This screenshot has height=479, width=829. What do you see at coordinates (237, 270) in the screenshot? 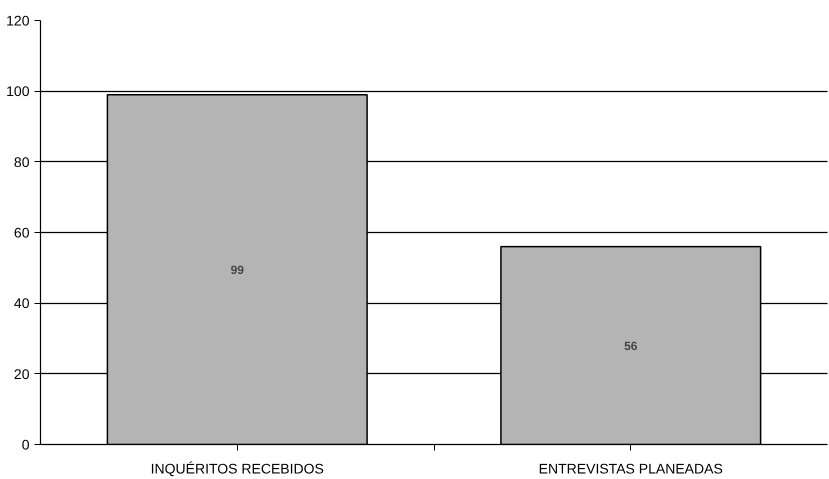
I see `data-label: 99` at bounding box center [237, 270].